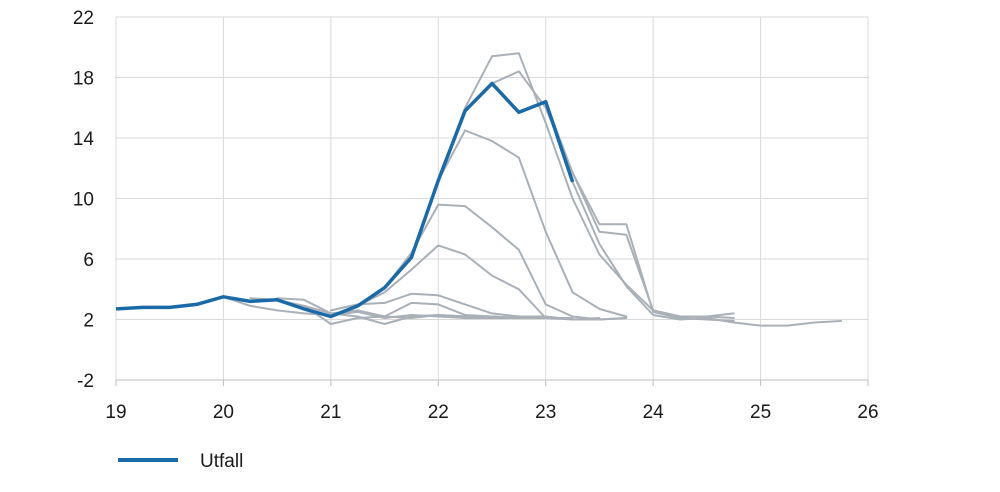 The height and width of the screenshot is (492, 1000). Describe the element at coordinates (330, 412) in the screenshot. I see `x-tick-label: 21` at that location.